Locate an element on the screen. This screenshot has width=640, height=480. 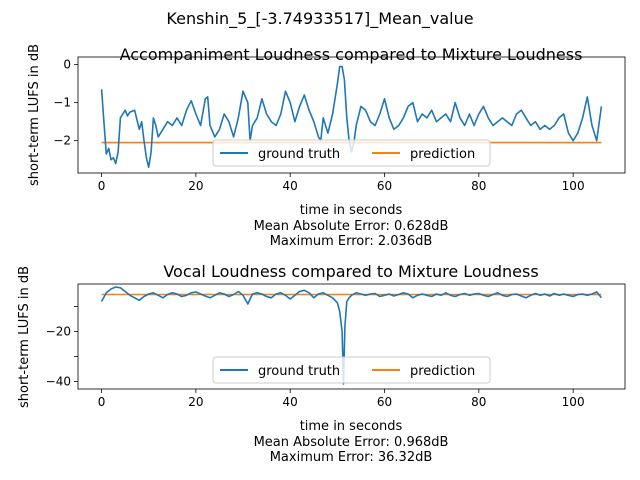
max-error-note: Maximum Error: 36.32dB is located at coordinates (351, 457).